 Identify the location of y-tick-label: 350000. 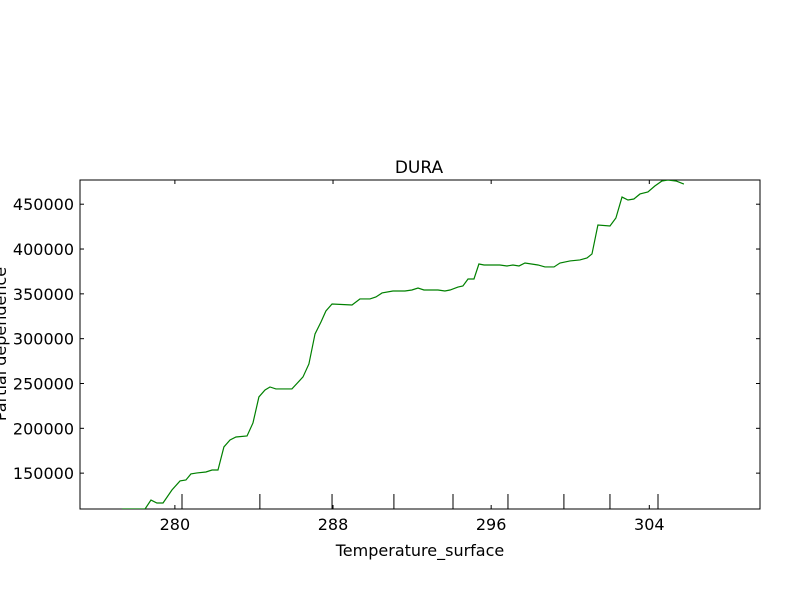
(43, 294).